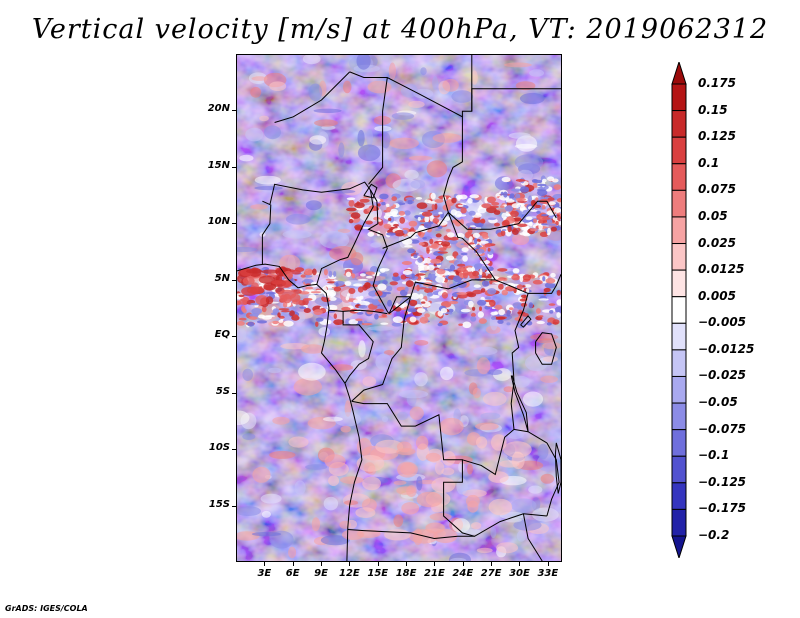  What do you see at coordinates (718, 402) in the screenshot?
I see `colorbar-label: −0.05` at bounding box center [718, 402].